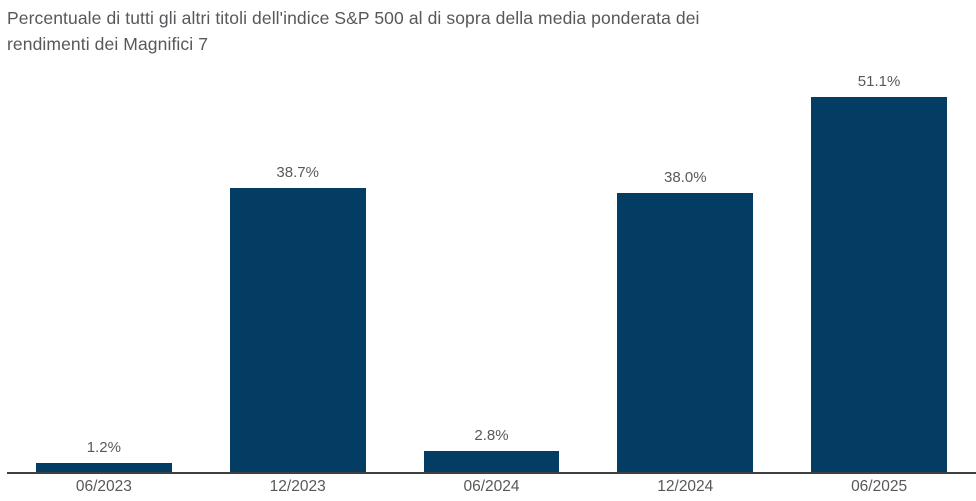 Image resolution: width=976 pixels, height=501 pixels. What do you see at coordinates (297, 486) in the screenshot?
I see `x-tick-label: 12/2023` at bounding box center [297, 486].